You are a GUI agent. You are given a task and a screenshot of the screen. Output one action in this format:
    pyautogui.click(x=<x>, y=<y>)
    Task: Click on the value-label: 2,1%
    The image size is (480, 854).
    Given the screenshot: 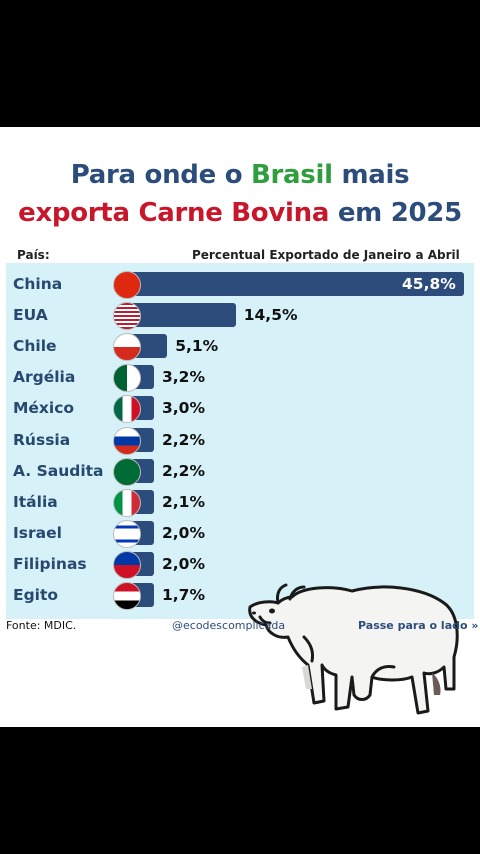 What is the action you would take?
    pyautogui.click(x=183, y=501)
    